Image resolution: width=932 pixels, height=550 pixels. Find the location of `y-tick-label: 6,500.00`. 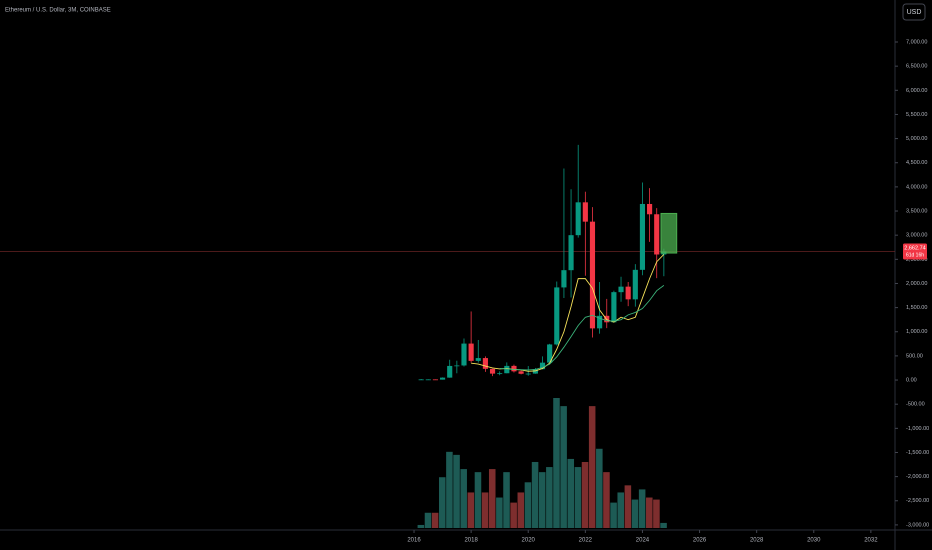

y-tick-label: 6,500.00 is located at coordinates (916, 67).